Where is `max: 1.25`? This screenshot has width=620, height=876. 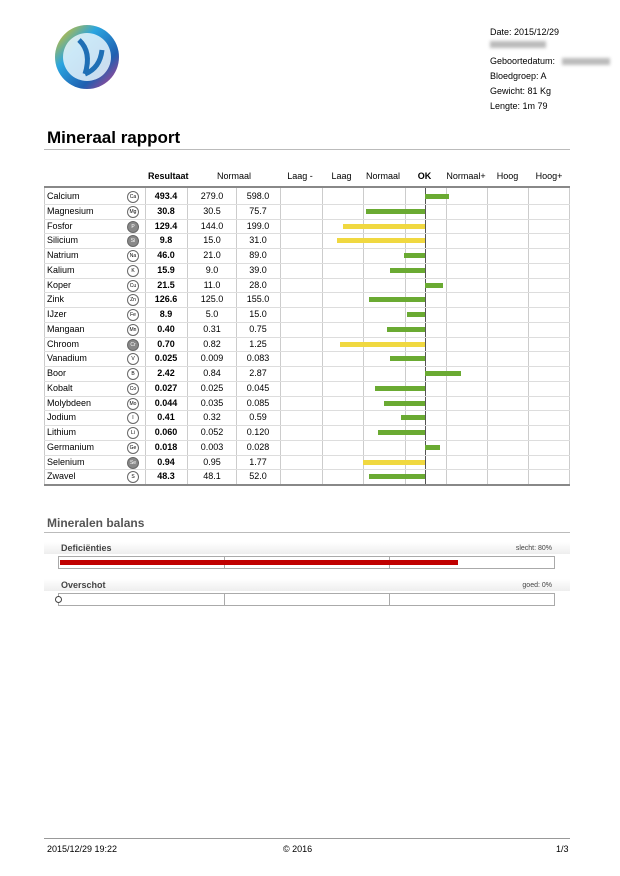
max: 1.25 is located at coordinates (258, 343).